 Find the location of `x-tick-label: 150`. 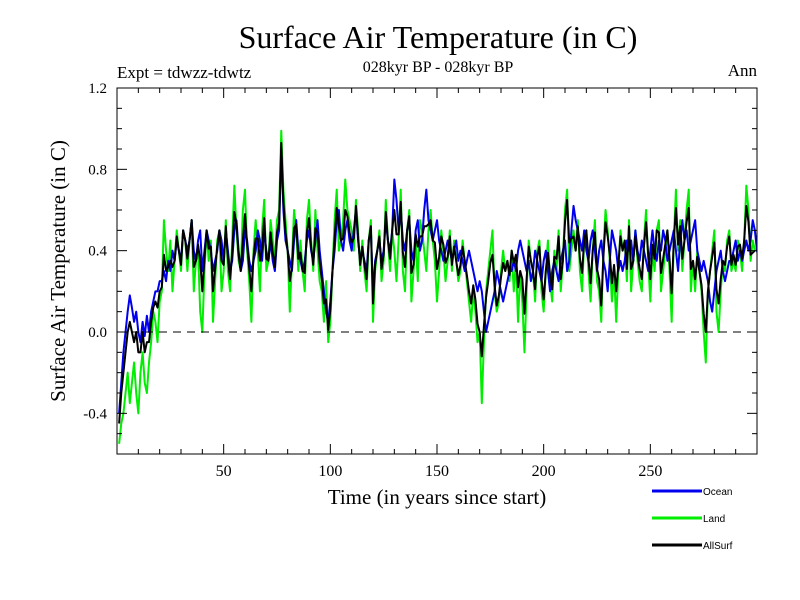

x-tick-label: 150 is located at coordinates (437, 471).